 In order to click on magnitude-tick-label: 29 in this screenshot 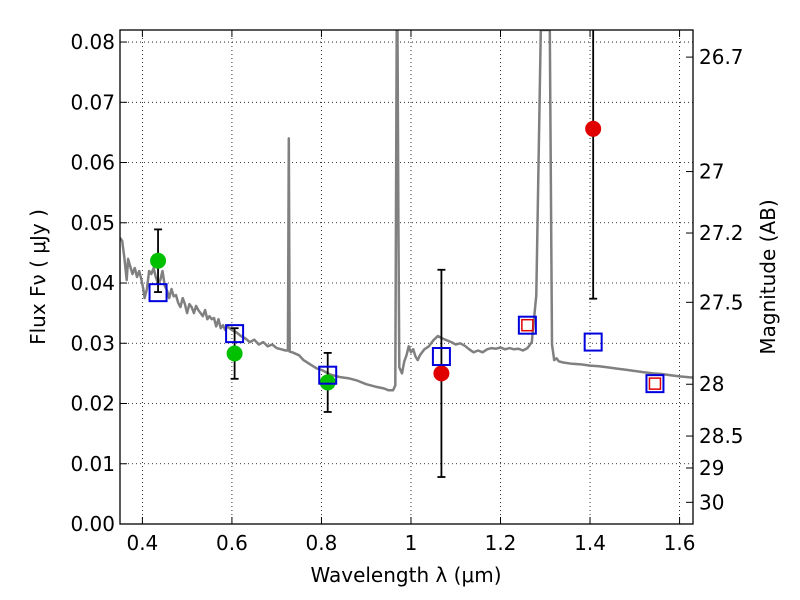, I will do `click(711, 468)`.